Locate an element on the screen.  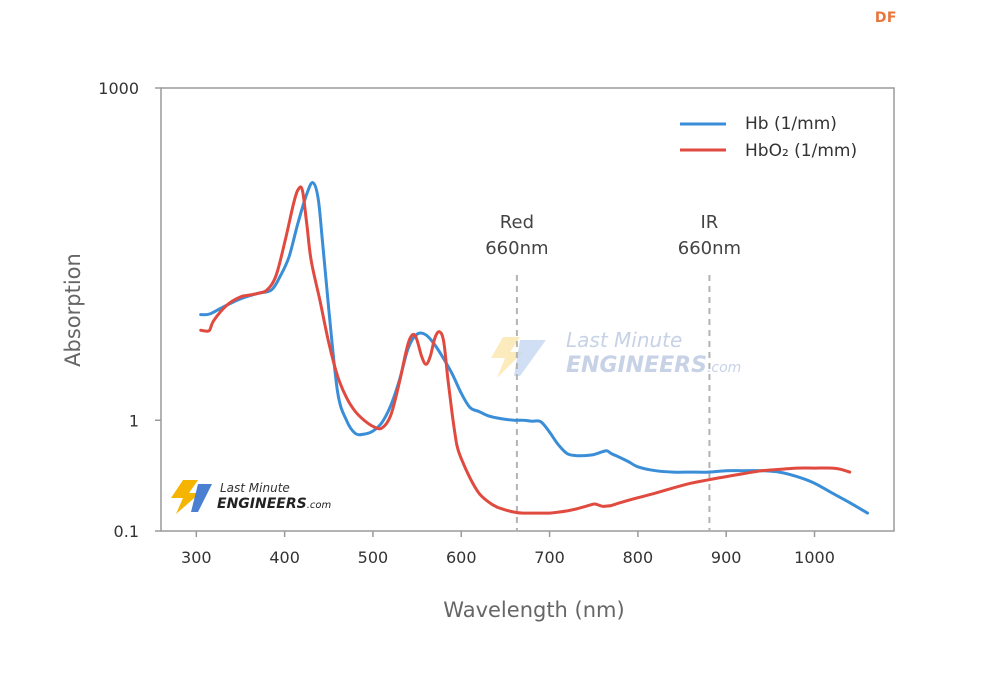
x-axis-ticks: 300 400 500 600 700 800 900 1000 is located at coordinates (508, 549).